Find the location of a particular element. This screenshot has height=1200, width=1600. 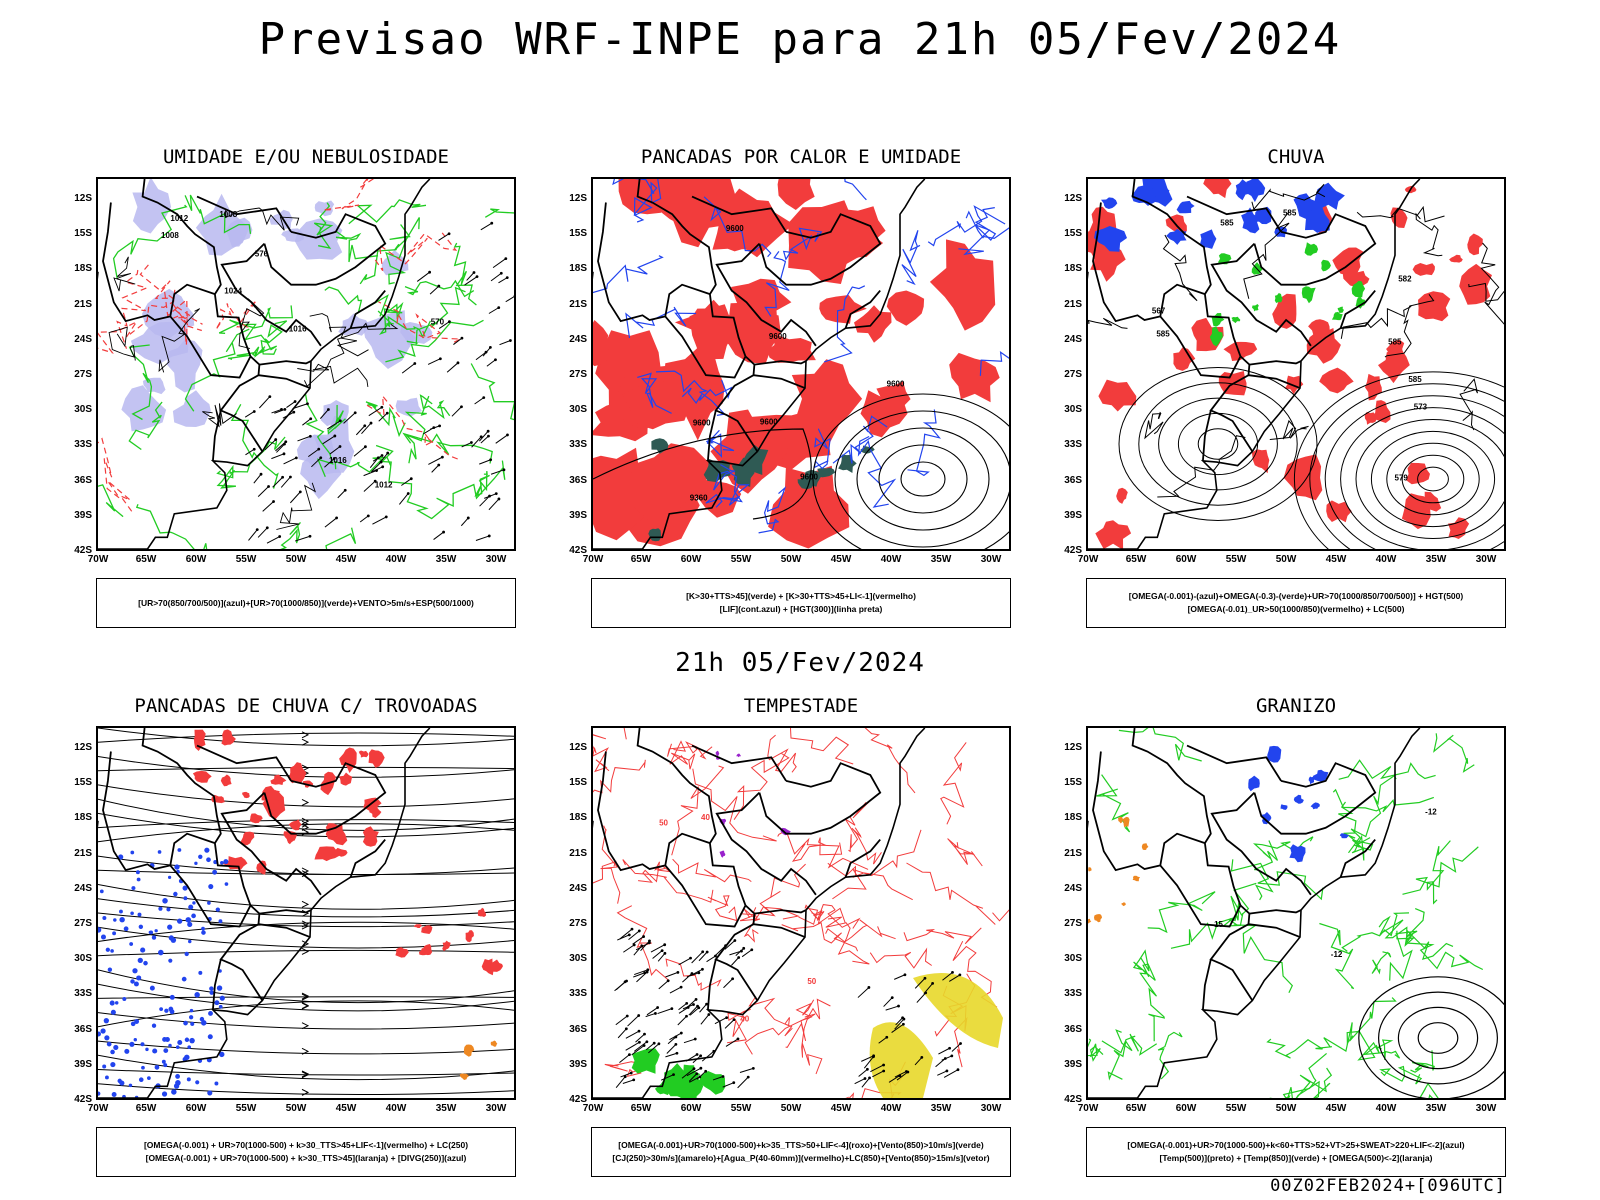

bottom-row-title: 21h 05/Fev/2024 is located at coordinates (800, 663).